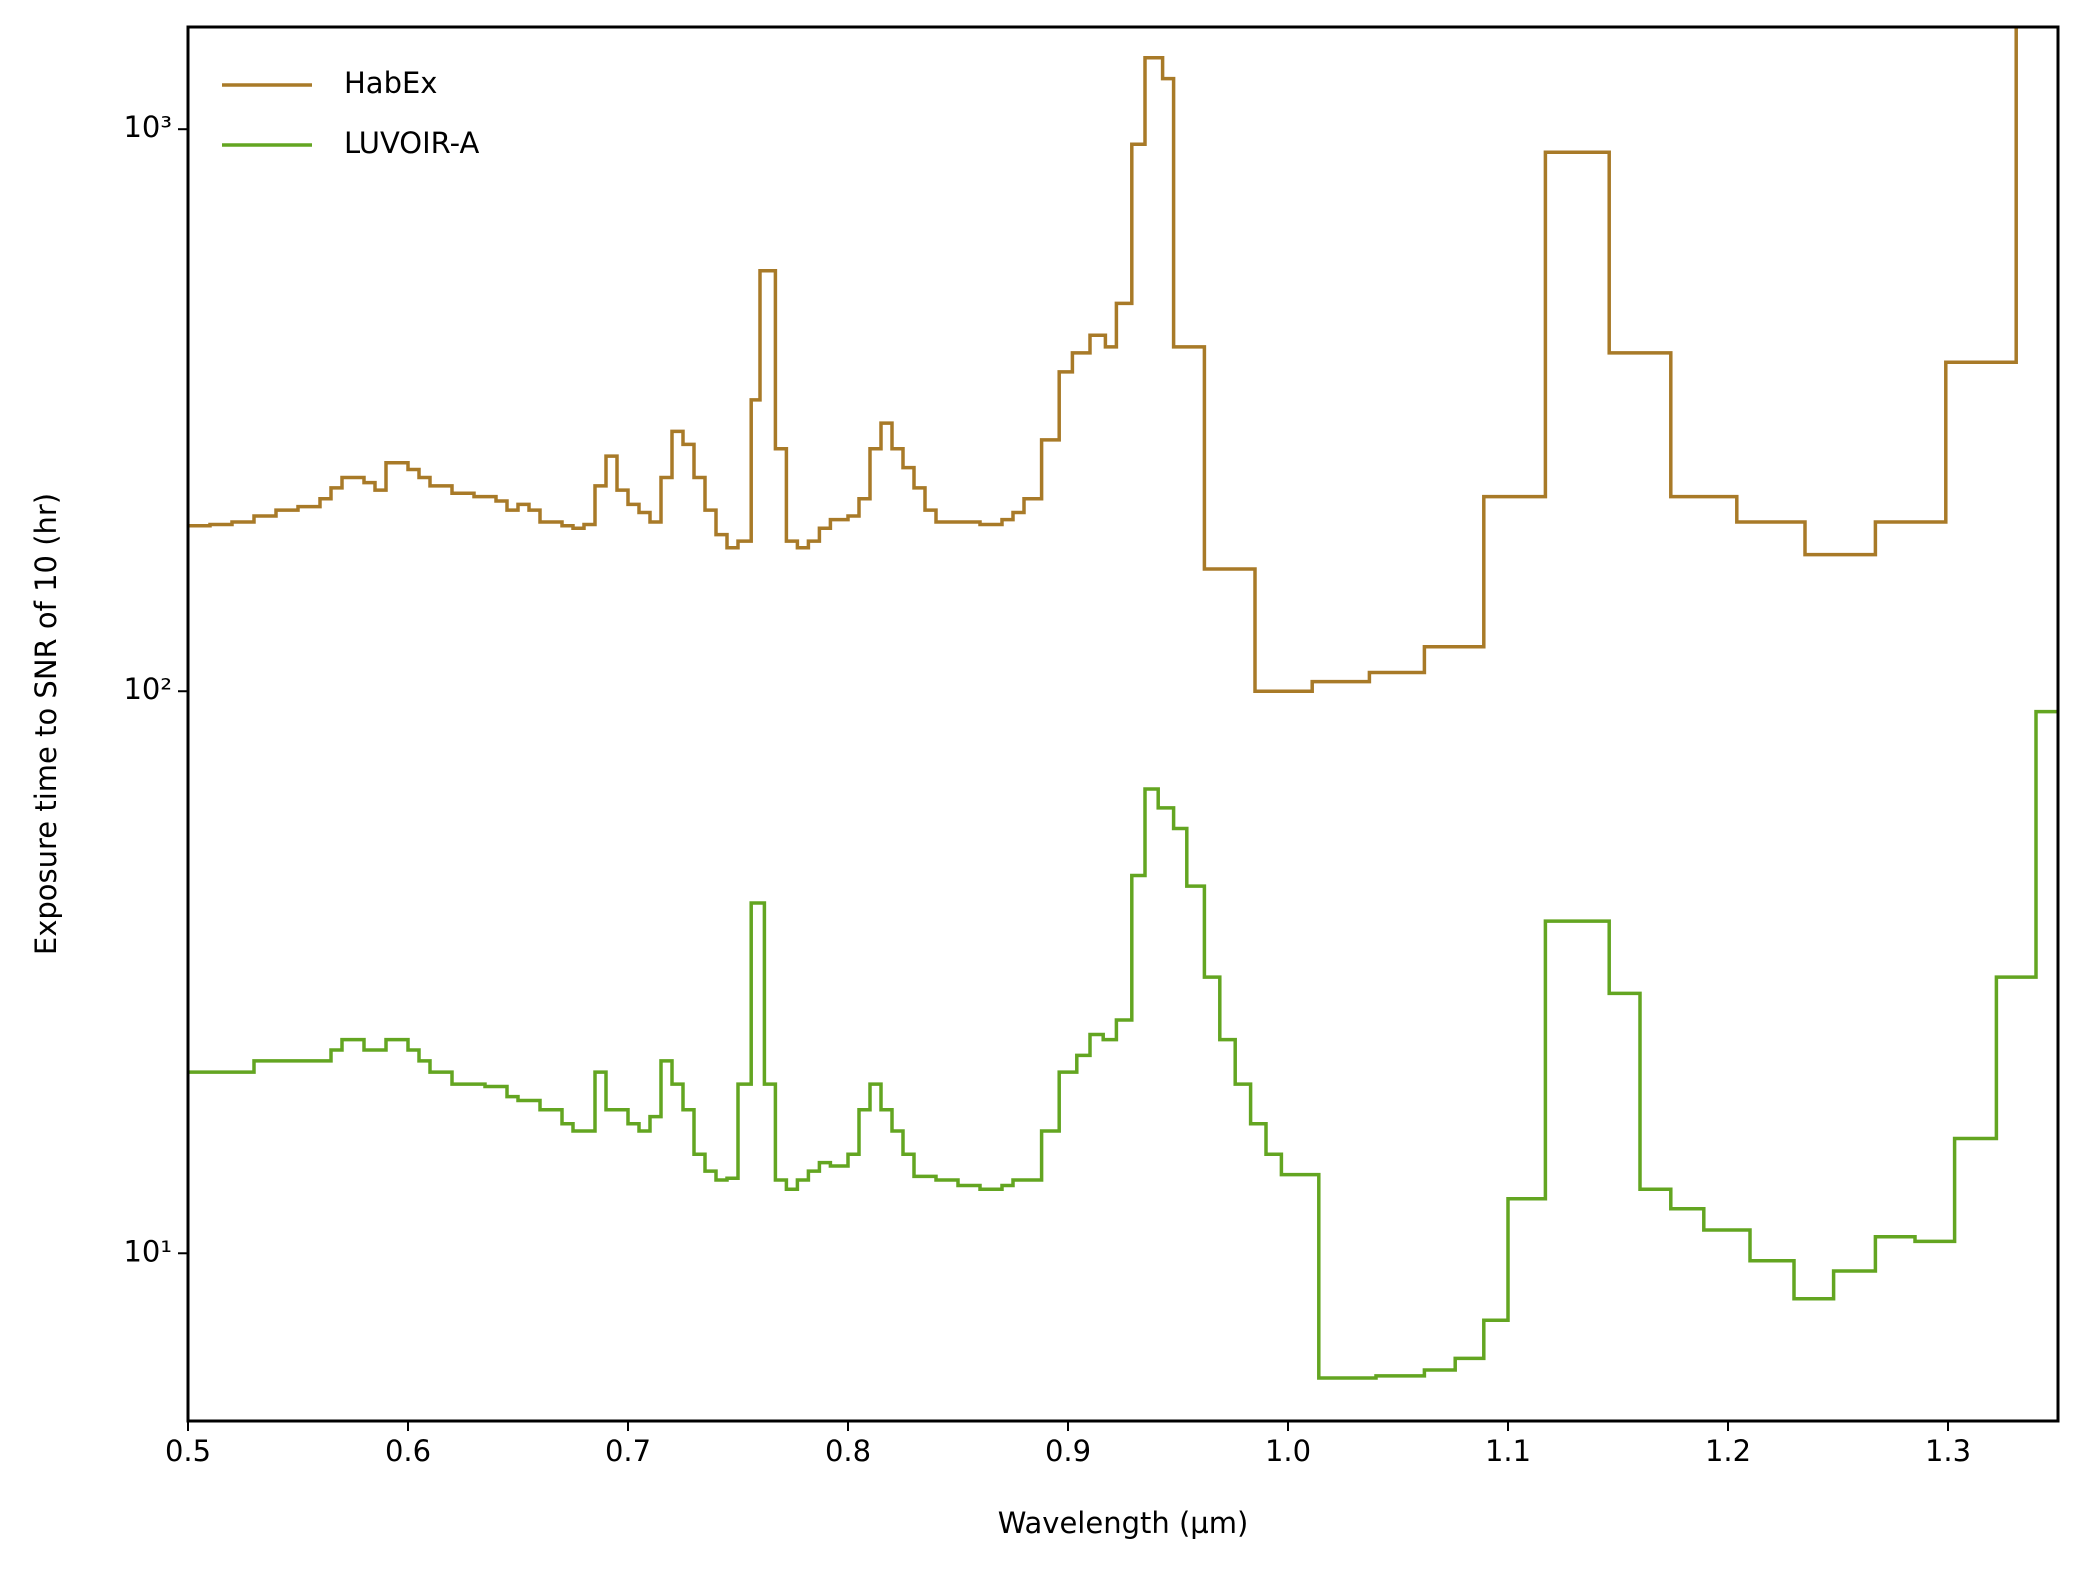 Image resolution: width=2077 pixels, height=1571 pixels. Describe the element at coordinates (1948, 1451) in the screenshot. I see `x-tick-label: 1.3` at that location.